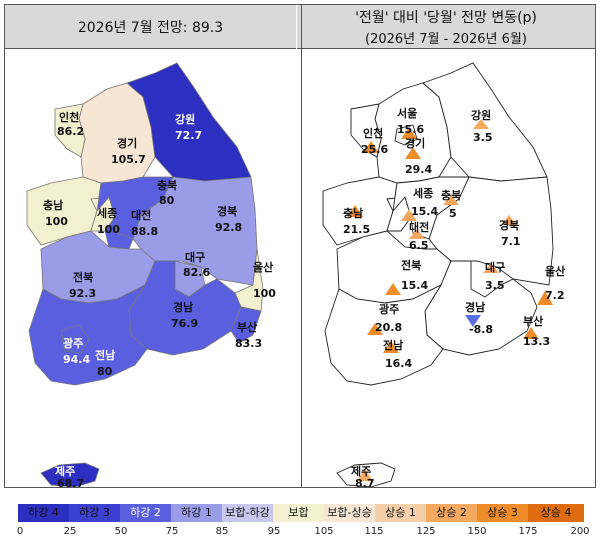  Describe the element at coordinates (414, 285) in the screenshot. I see `rlabel-jeonbuk-value: 15.4` at that location.